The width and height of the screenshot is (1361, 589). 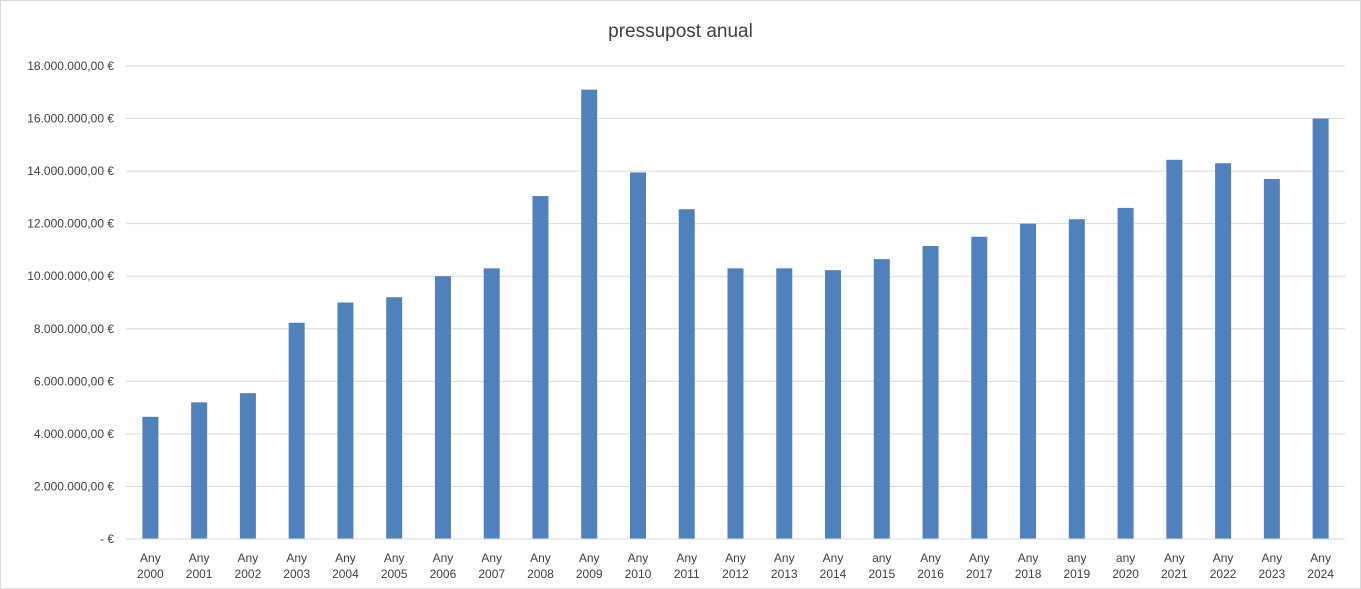 What do you see at coordinates (74, 329) in the screenshot?
I see `y-tick-label: 8.000.000,00 €` at bounding box center [74, 329].